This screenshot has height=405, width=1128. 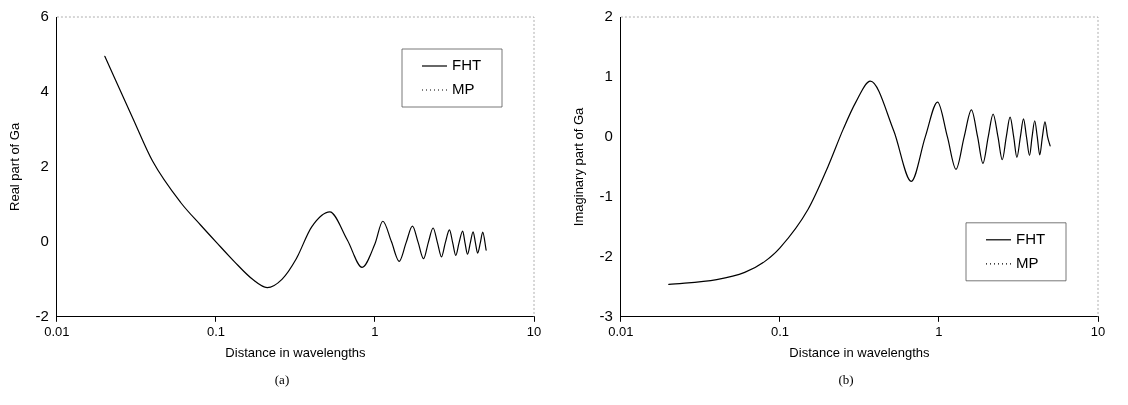 What do you see at coordinates (282, 380) in the screenshot?
I see `text: (a)` at bounding box center [282, 380].